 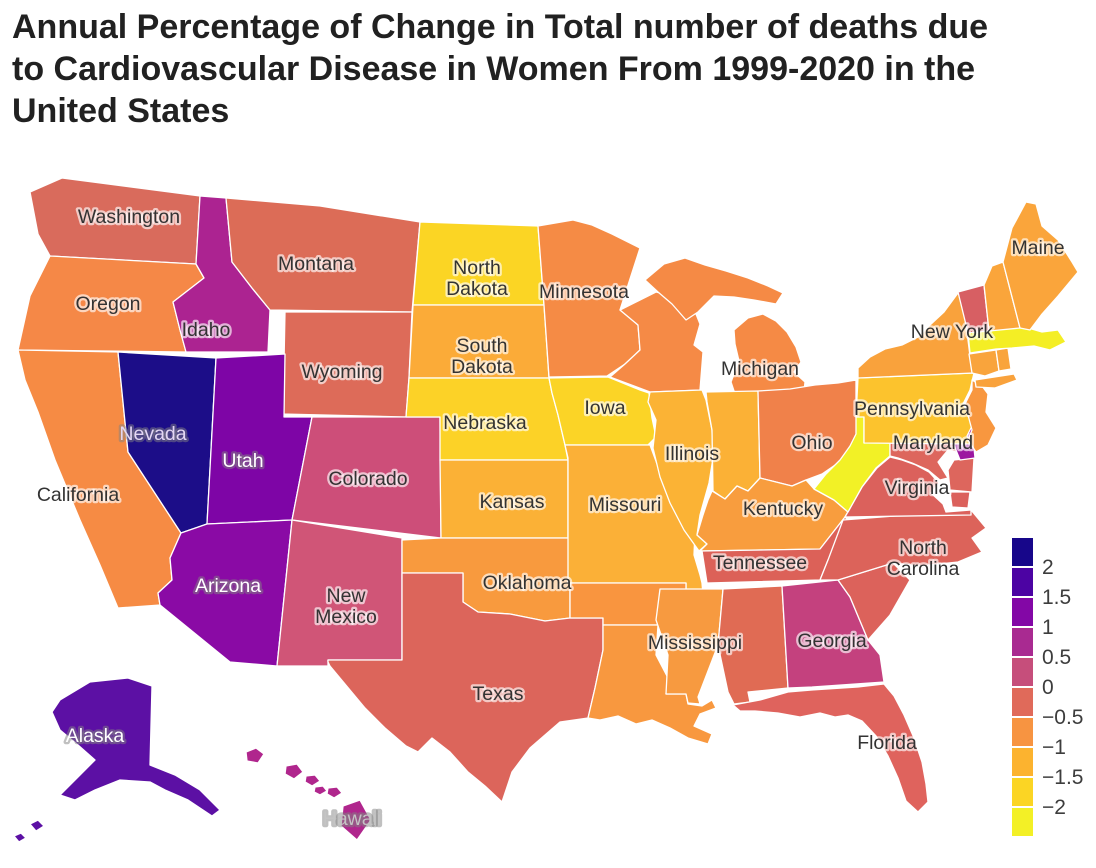 What do you see at coordinates (584, 292) in the screenshot?
I see `state-label-minnesota: Minnesota` at bounding box center [584, 292].